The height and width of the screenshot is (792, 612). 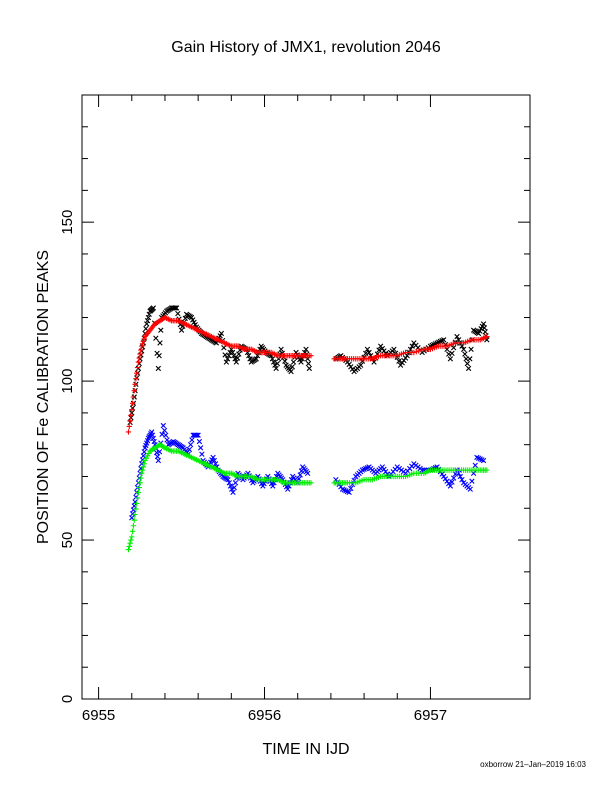 What do you see at coordinates (67, 222) in the screenshot?
I see `y-tick-label: 150` at bounding box center [67, 222].